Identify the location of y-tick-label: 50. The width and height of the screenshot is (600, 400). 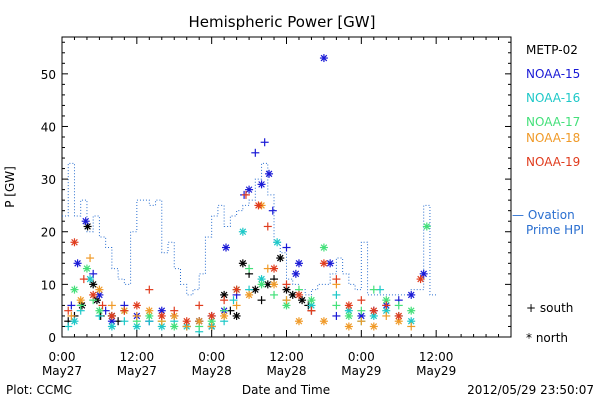
(48, 75).